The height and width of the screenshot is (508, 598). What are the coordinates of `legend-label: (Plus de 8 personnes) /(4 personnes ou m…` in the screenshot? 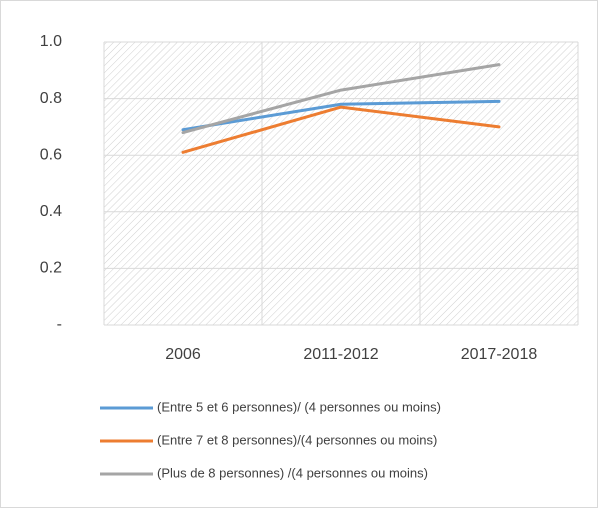 It's located at (292, 472).